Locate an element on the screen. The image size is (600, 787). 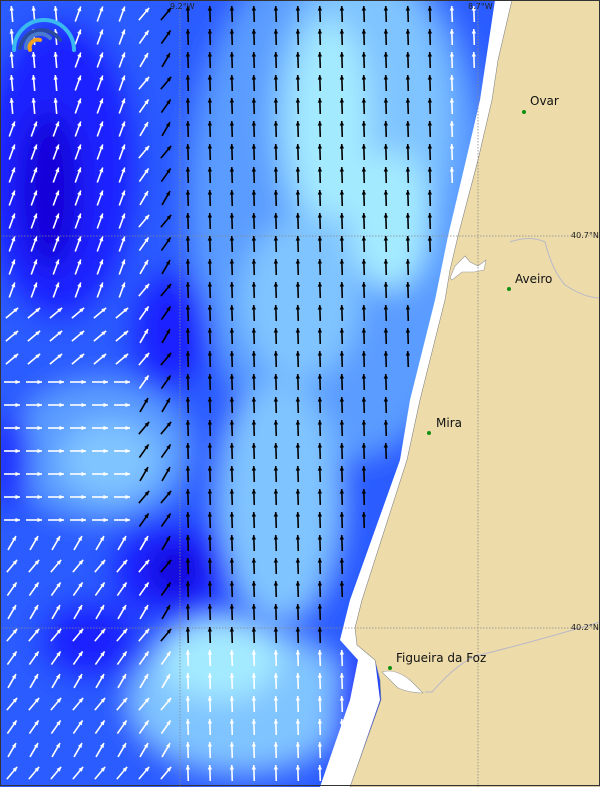
place-label-ovar: Ovar is located at coordinates (544, 101).